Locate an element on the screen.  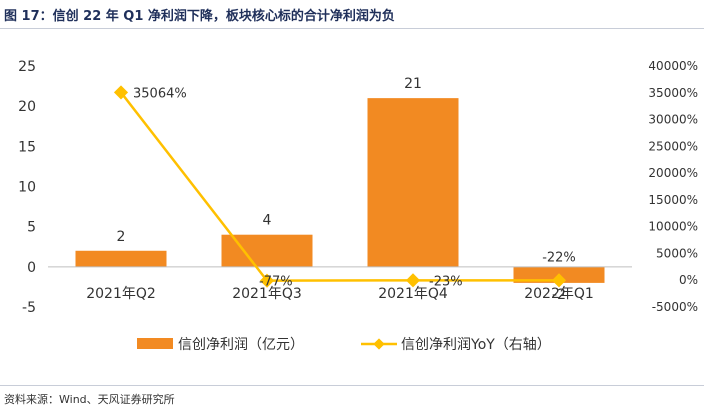
x-tick-label: 2022年Q1 is located at coordinates (559, 294).